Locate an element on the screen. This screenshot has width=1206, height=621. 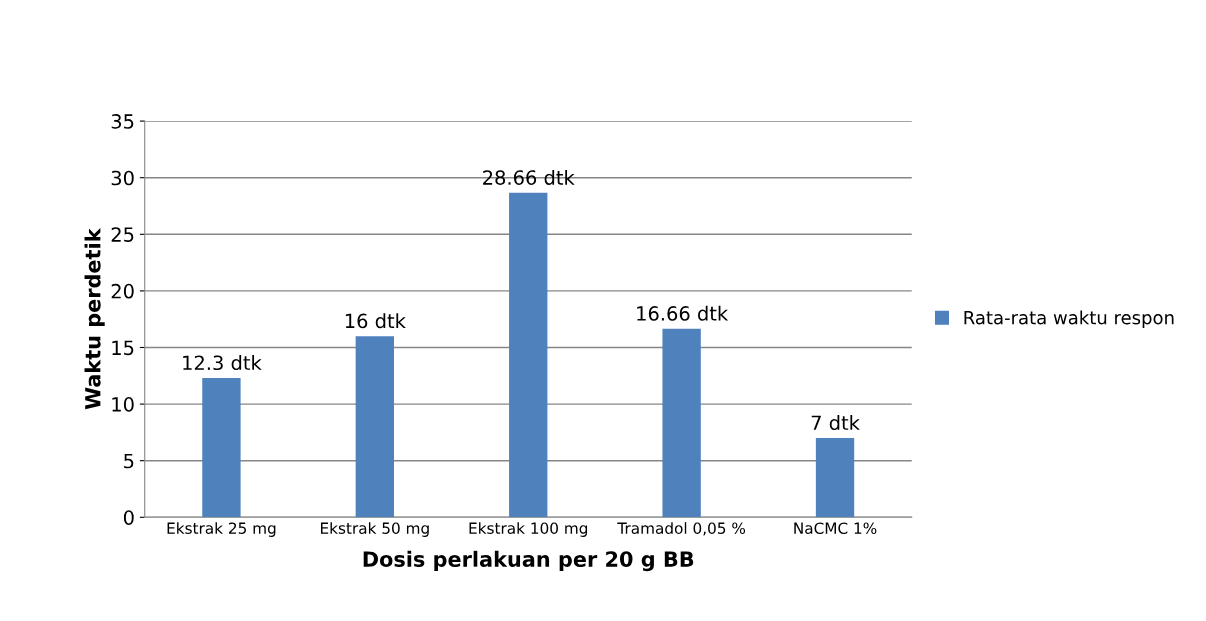
x-tick-label: NaCMC 1% is located at coordinates (835, 528).